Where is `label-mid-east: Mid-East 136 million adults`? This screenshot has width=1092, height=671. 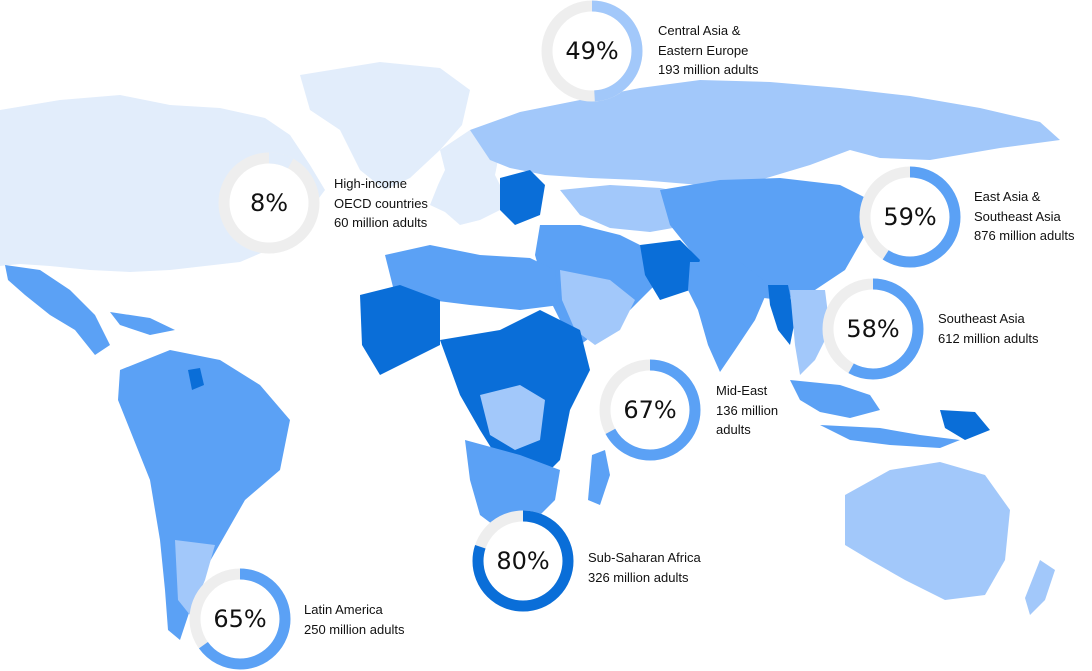
label-mid-east: Mid-East 136 million adults is located at coordinates (747, 410).